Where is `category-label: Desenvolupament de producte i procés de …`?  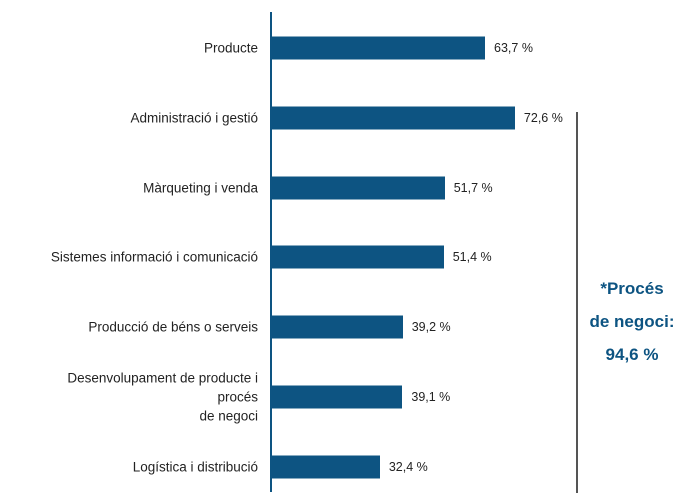 category-label: Desenvolupament de producte i procés de … is located at coordinates (162, 397).